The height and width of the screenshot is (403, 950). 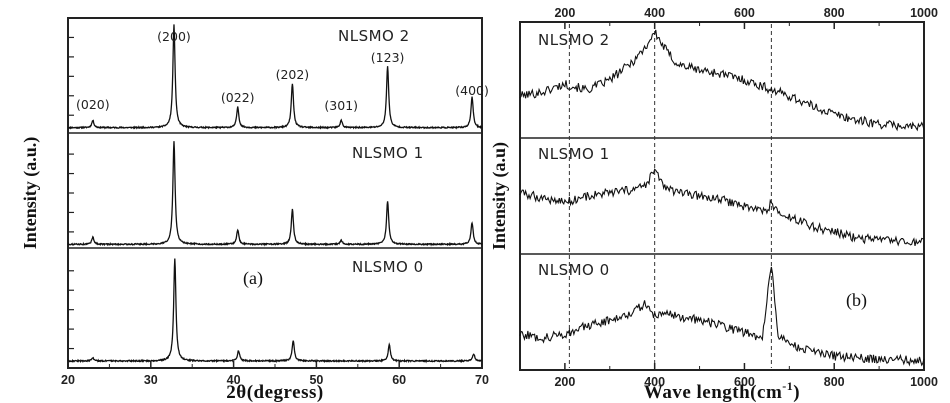 I want to click on xrd-peak-label: (020), so click(x=93, y=104).